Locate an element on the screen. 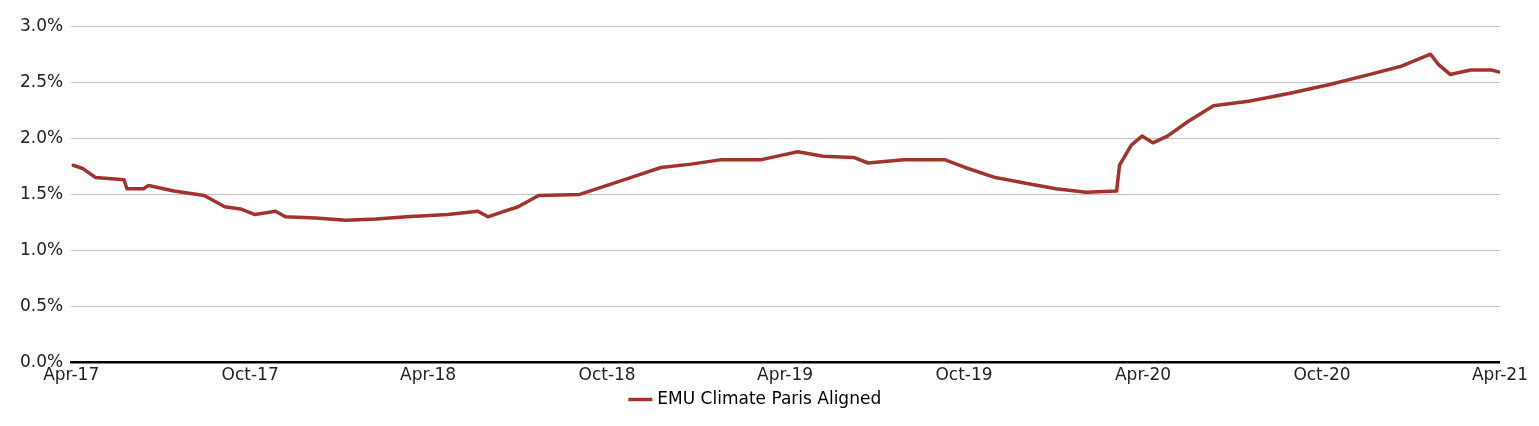 The height and width of the screenshot is (426, 1539). x-tick-label: Oct-20 is located at coordinates (1322, 374).